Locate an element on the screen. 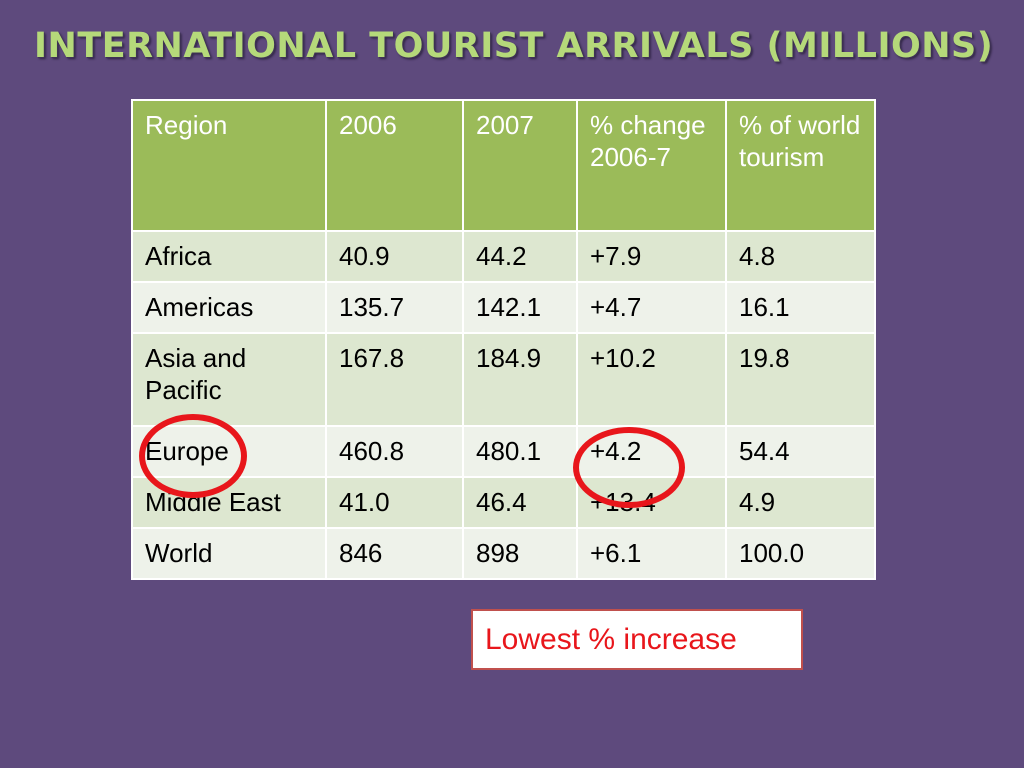 The width and height of the screenshot is (1024, 768). cell-percent-of-world: 19.8 is located at coordinates (800, 379).